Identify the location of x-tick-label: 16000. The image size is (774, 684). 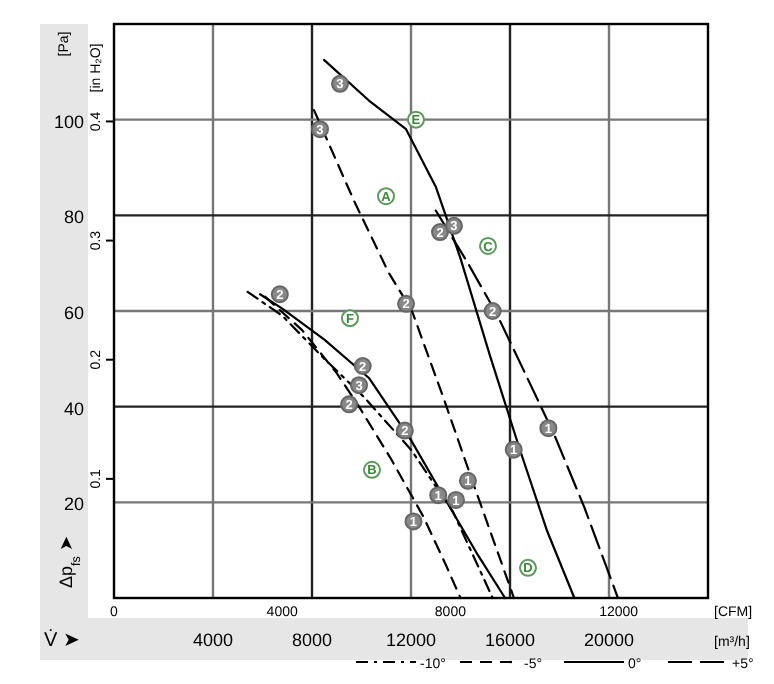
(510, 640).